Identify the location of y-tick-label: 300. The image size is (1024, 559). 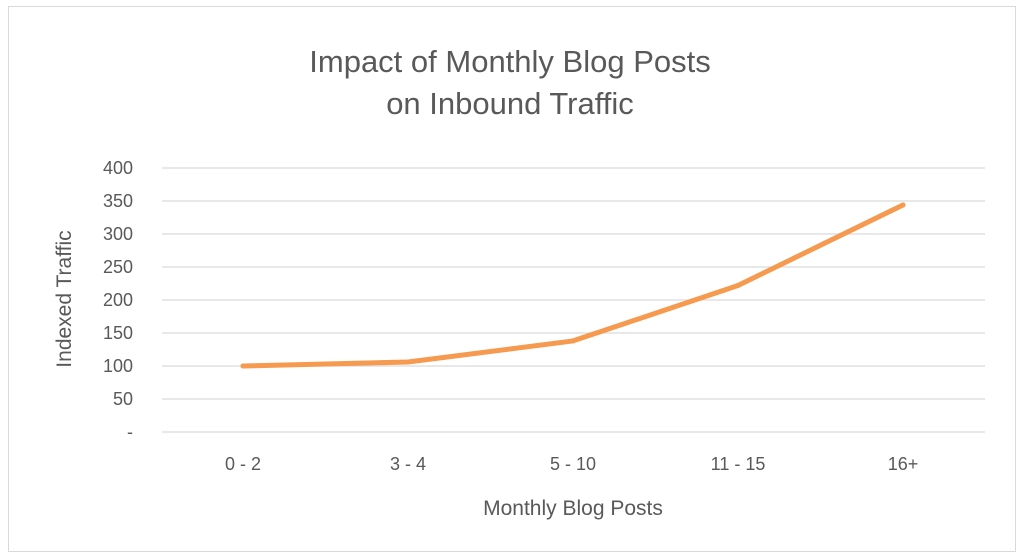
(118, 234).